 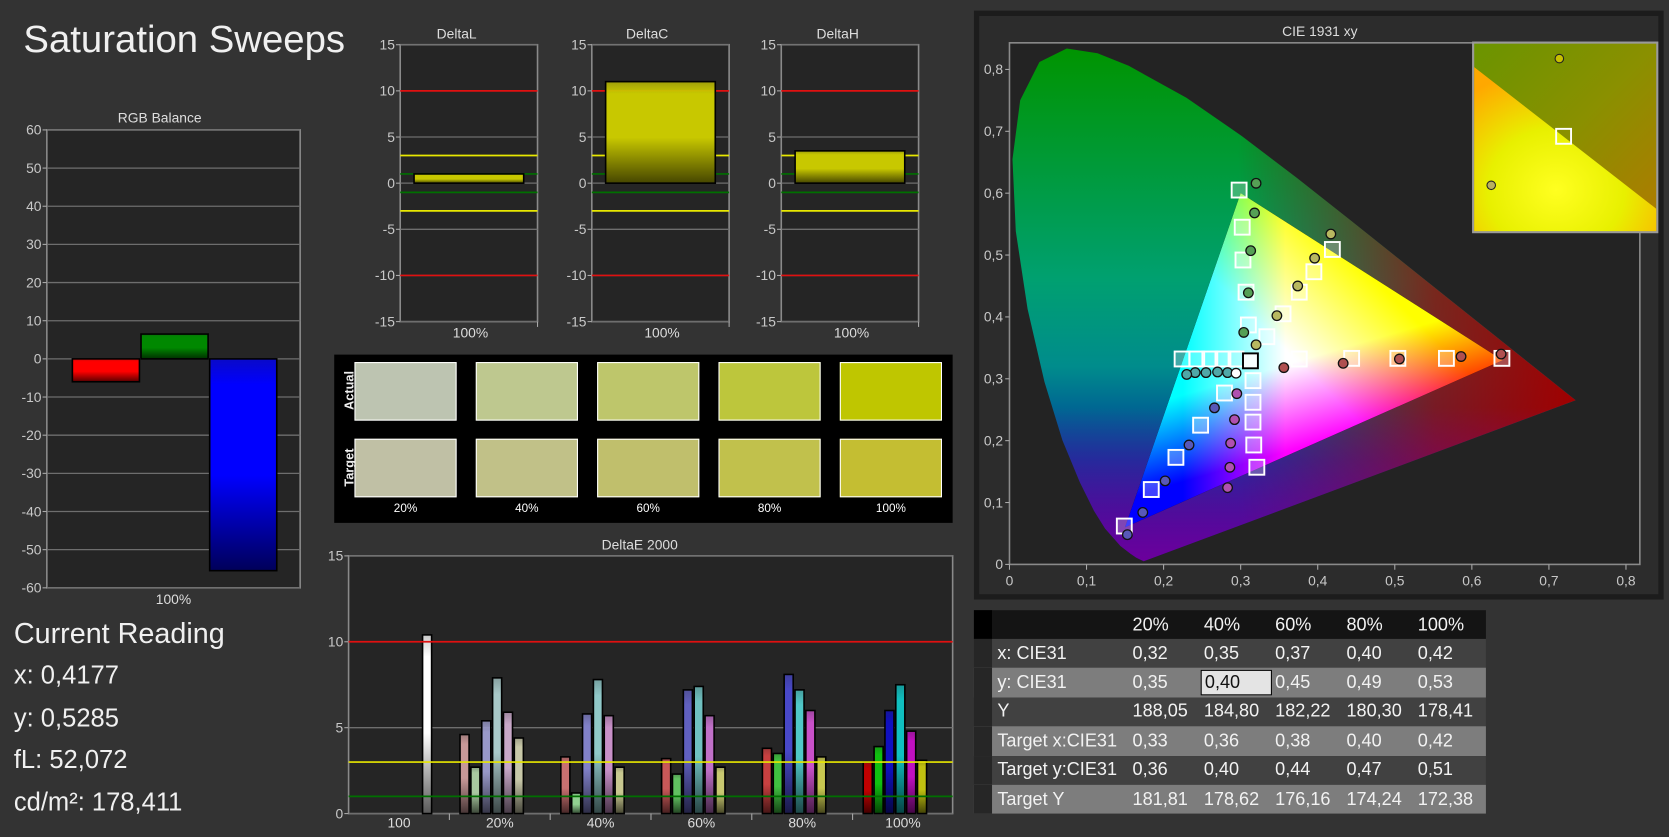 I want to click on y-tick-label: 0,1, so click(x=994, y=502).